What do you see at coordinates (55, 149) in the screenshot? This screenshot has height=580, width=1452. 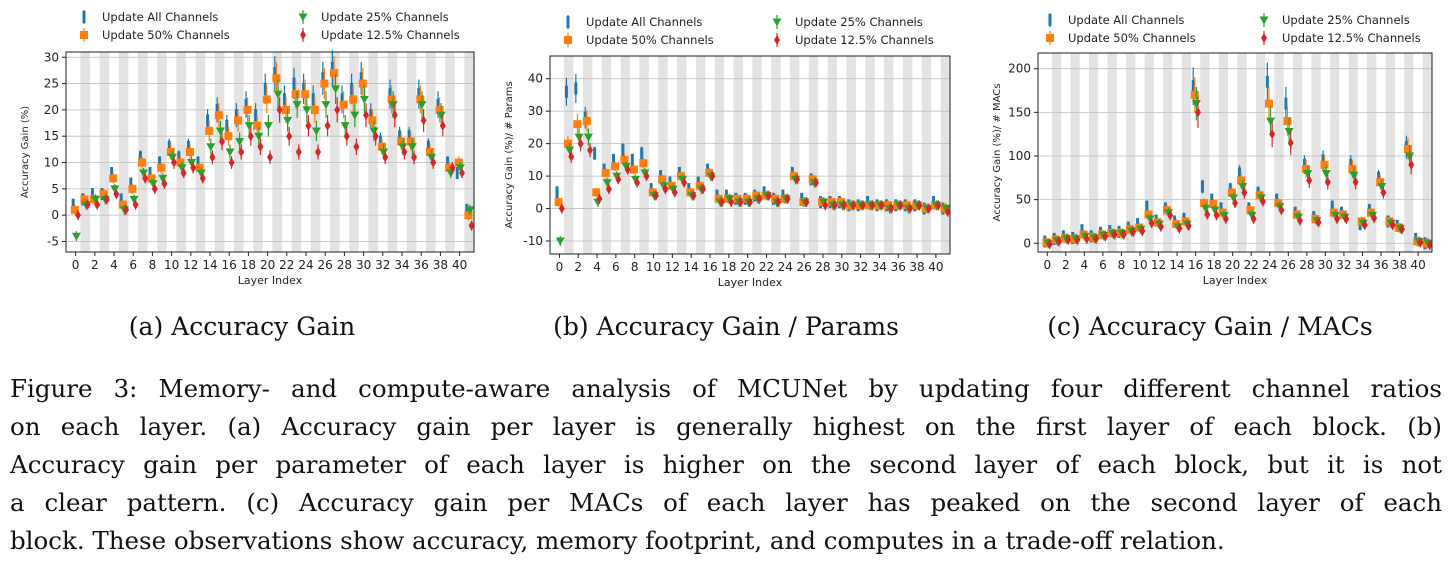 I see `y-axis: -5 0 5 10 15 20 25 30` at bounding box center [55, 149].